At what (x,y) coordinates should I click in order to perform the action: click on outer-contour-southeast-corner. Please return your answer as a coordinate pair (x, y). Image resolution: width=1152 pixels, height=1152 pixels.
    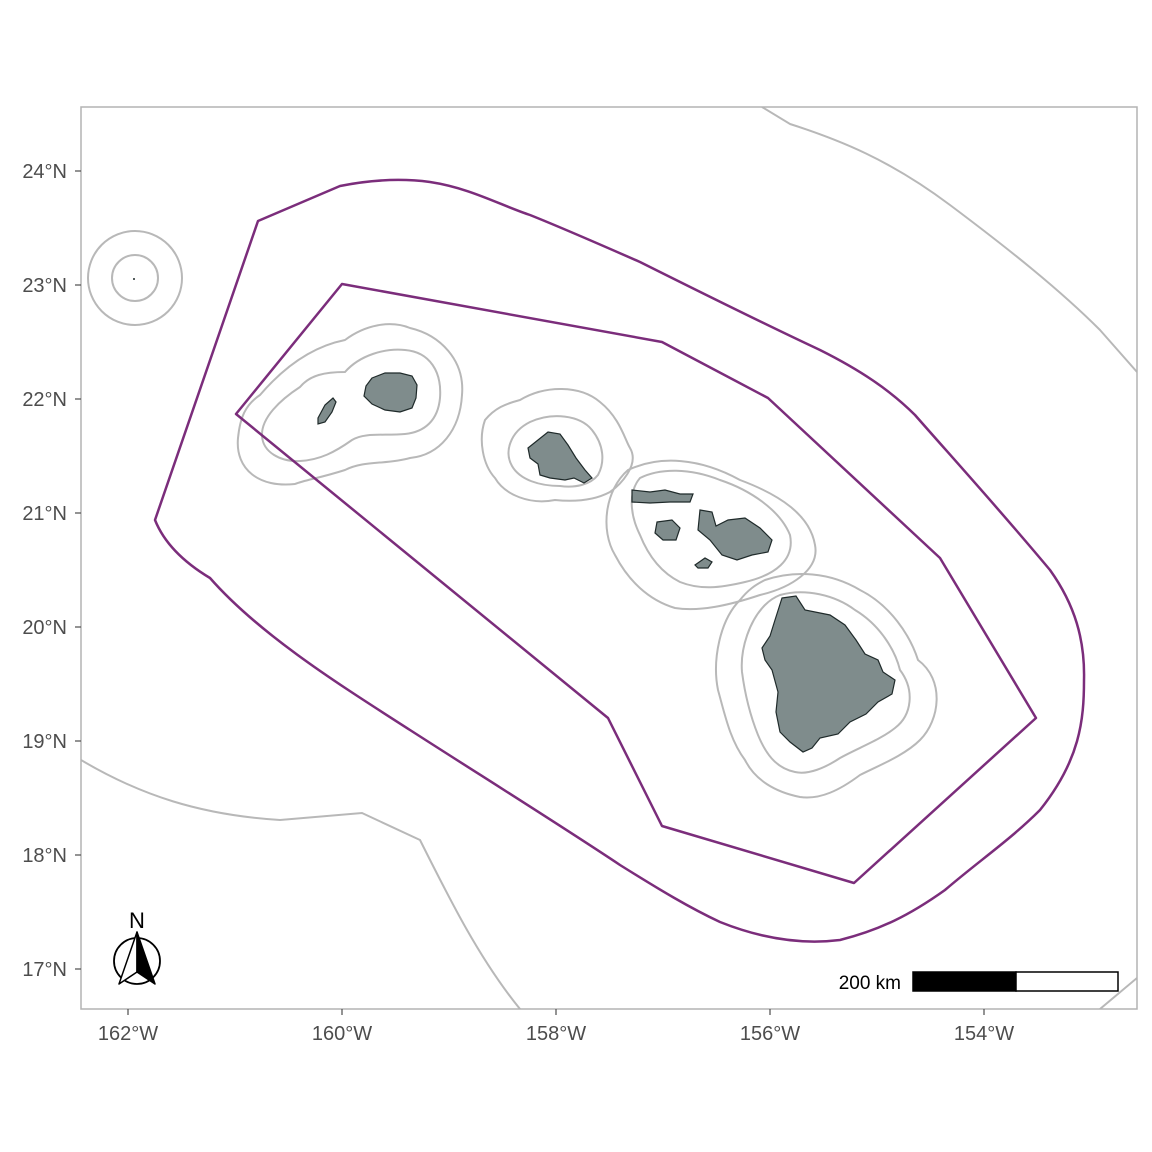
    Looking at the image, I should click on (1118, 993).